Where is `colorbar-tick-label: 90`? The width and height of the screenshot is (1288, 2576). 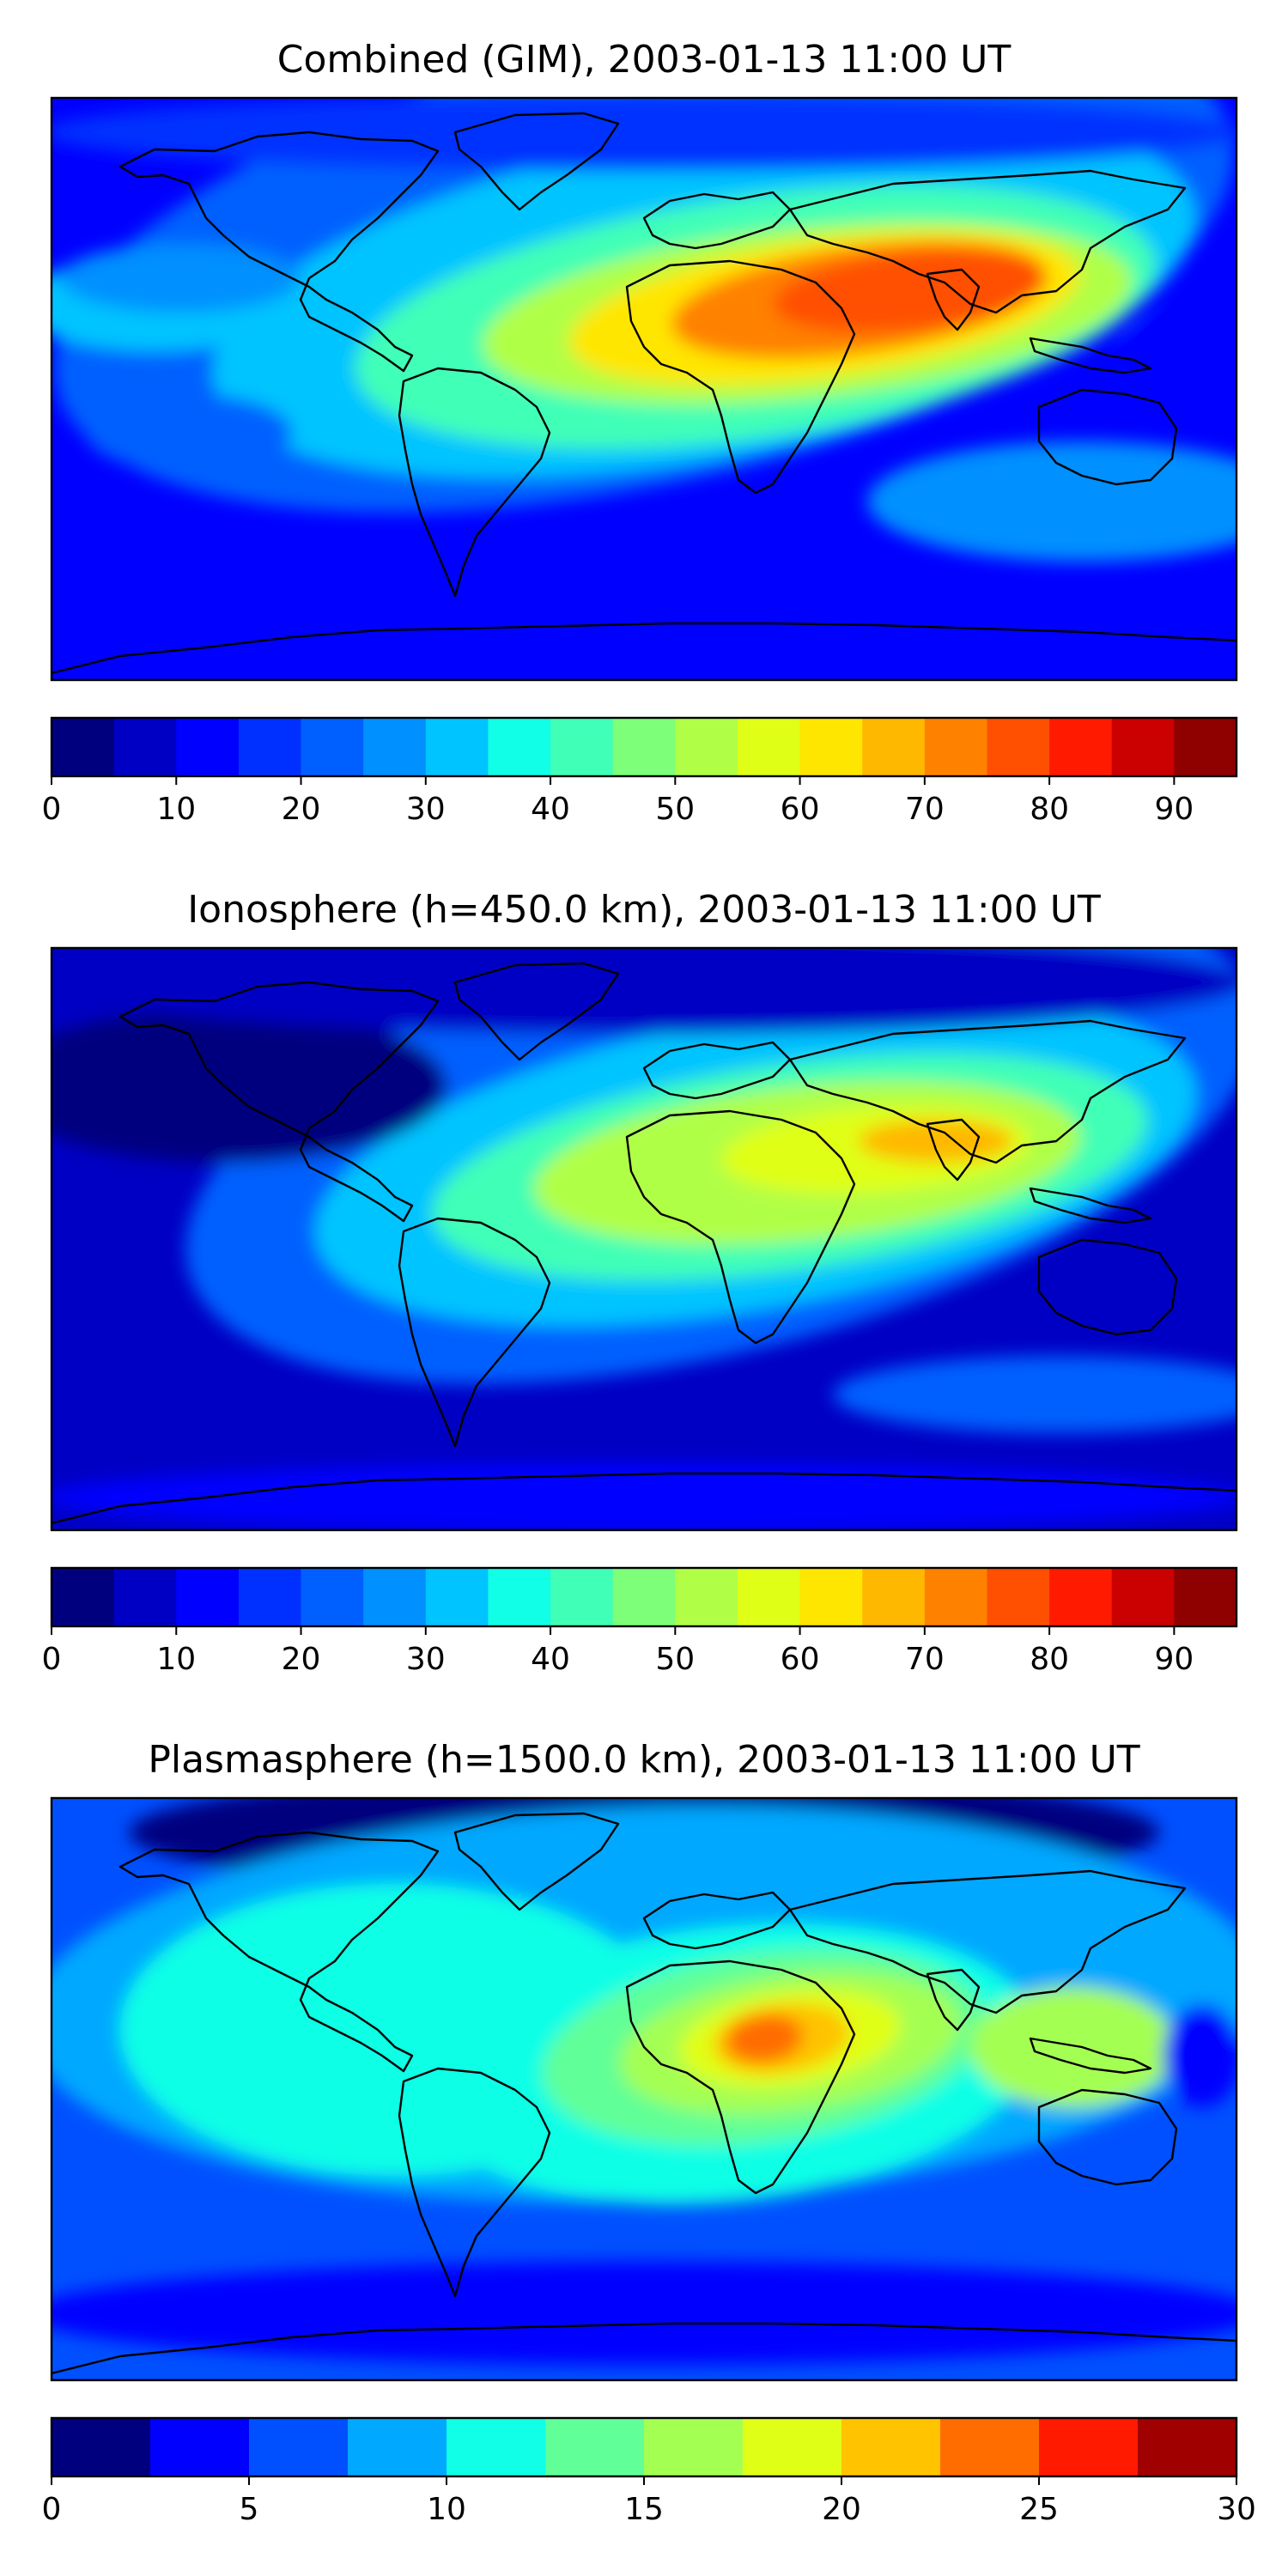 colorbar-tick-label: 90 is located at coordinates (1174, 1660).